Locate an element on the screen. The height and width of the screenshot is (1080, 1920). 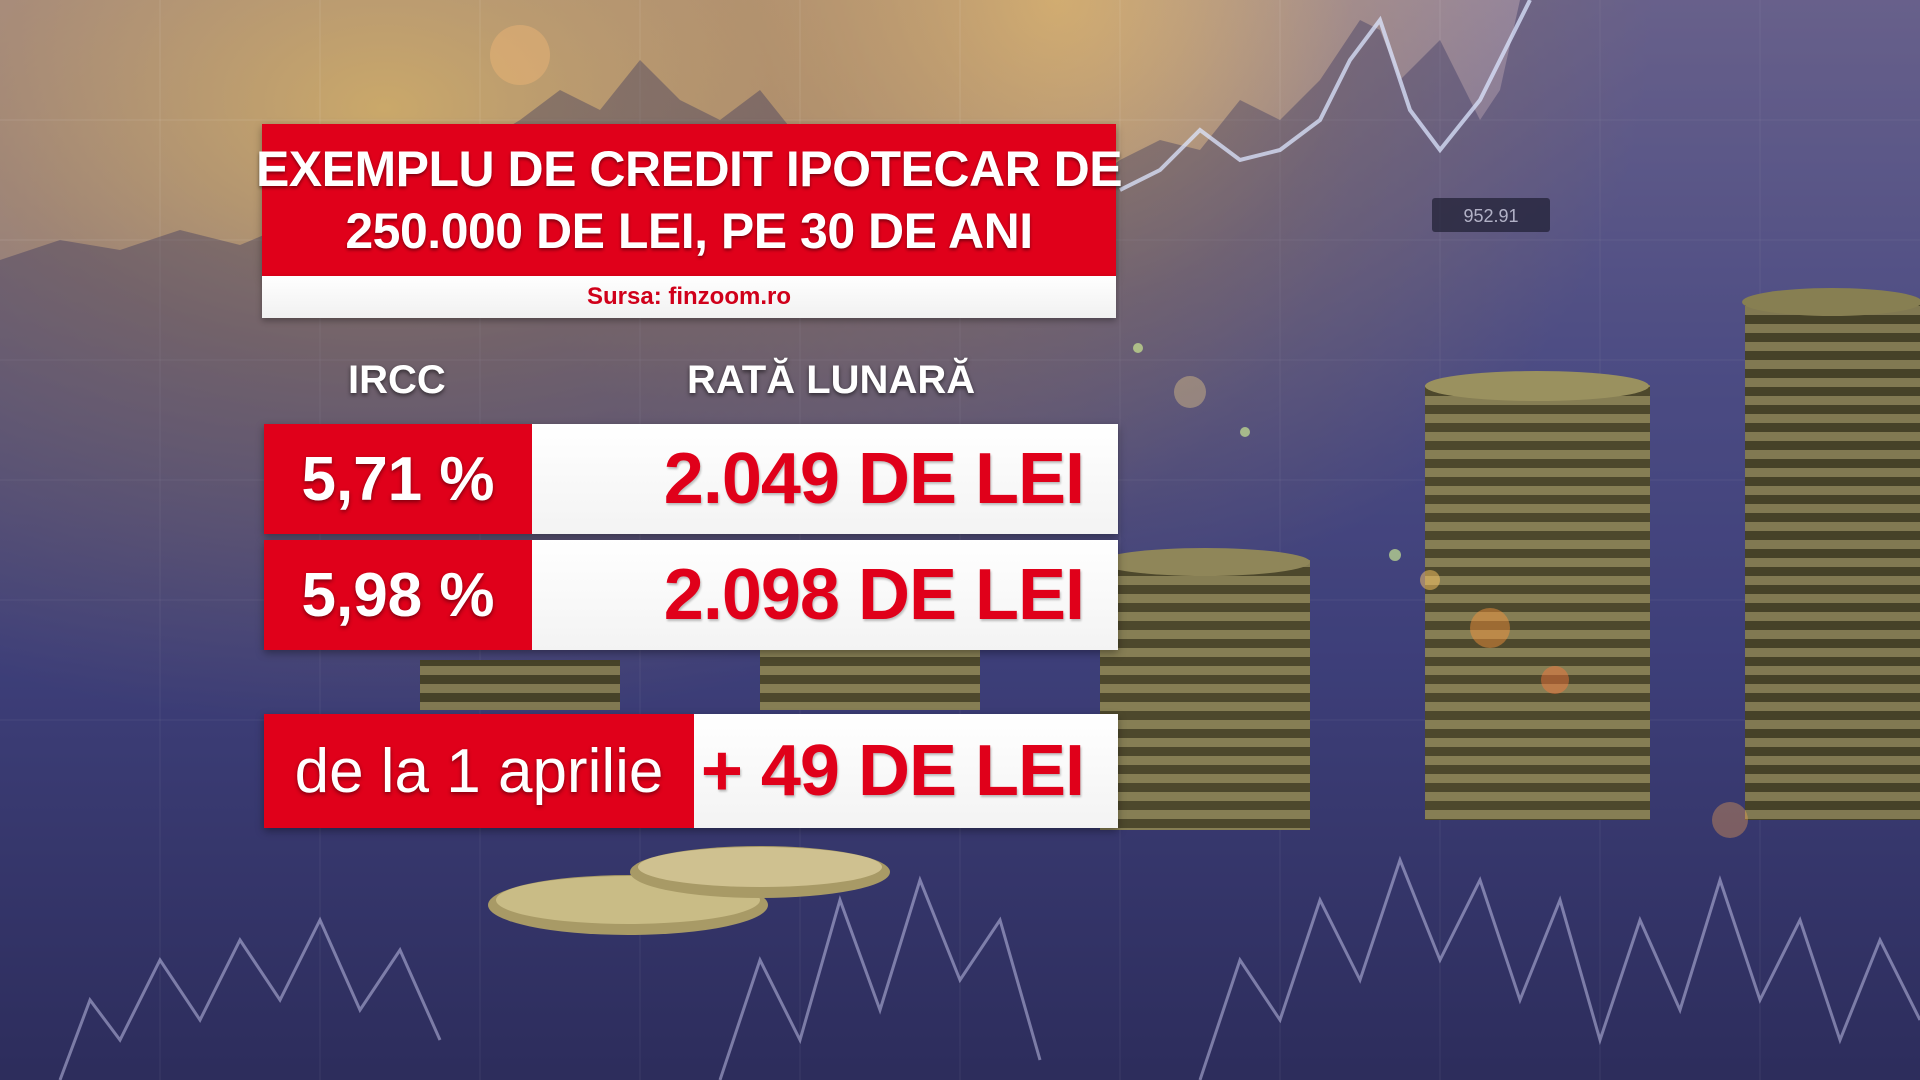
ircc-cell: 5,98 % is located at coordinates (398, 595).